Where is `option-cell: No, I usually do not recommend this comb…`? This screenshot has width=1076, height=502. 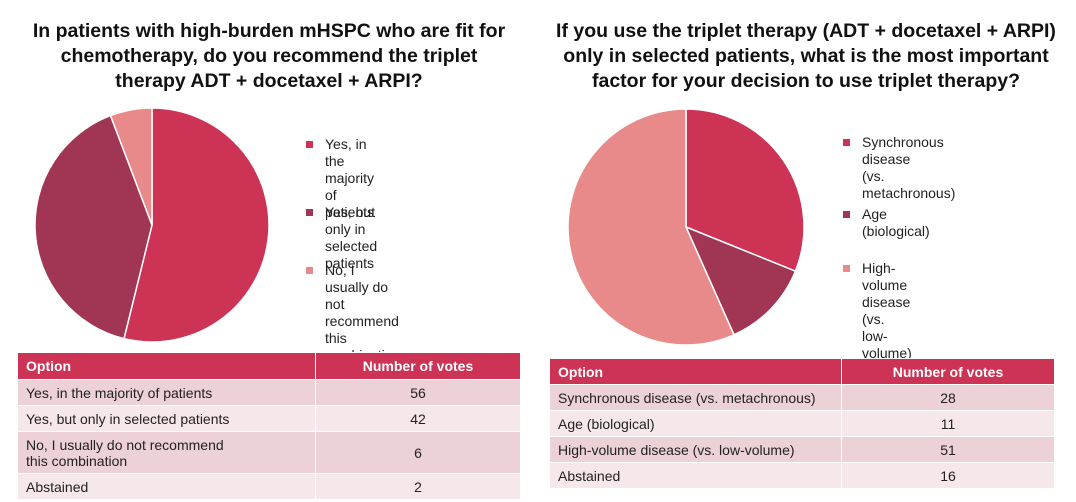
option-cell: No, I usually do not recommend this comb… is located at coordinates (166, 452).